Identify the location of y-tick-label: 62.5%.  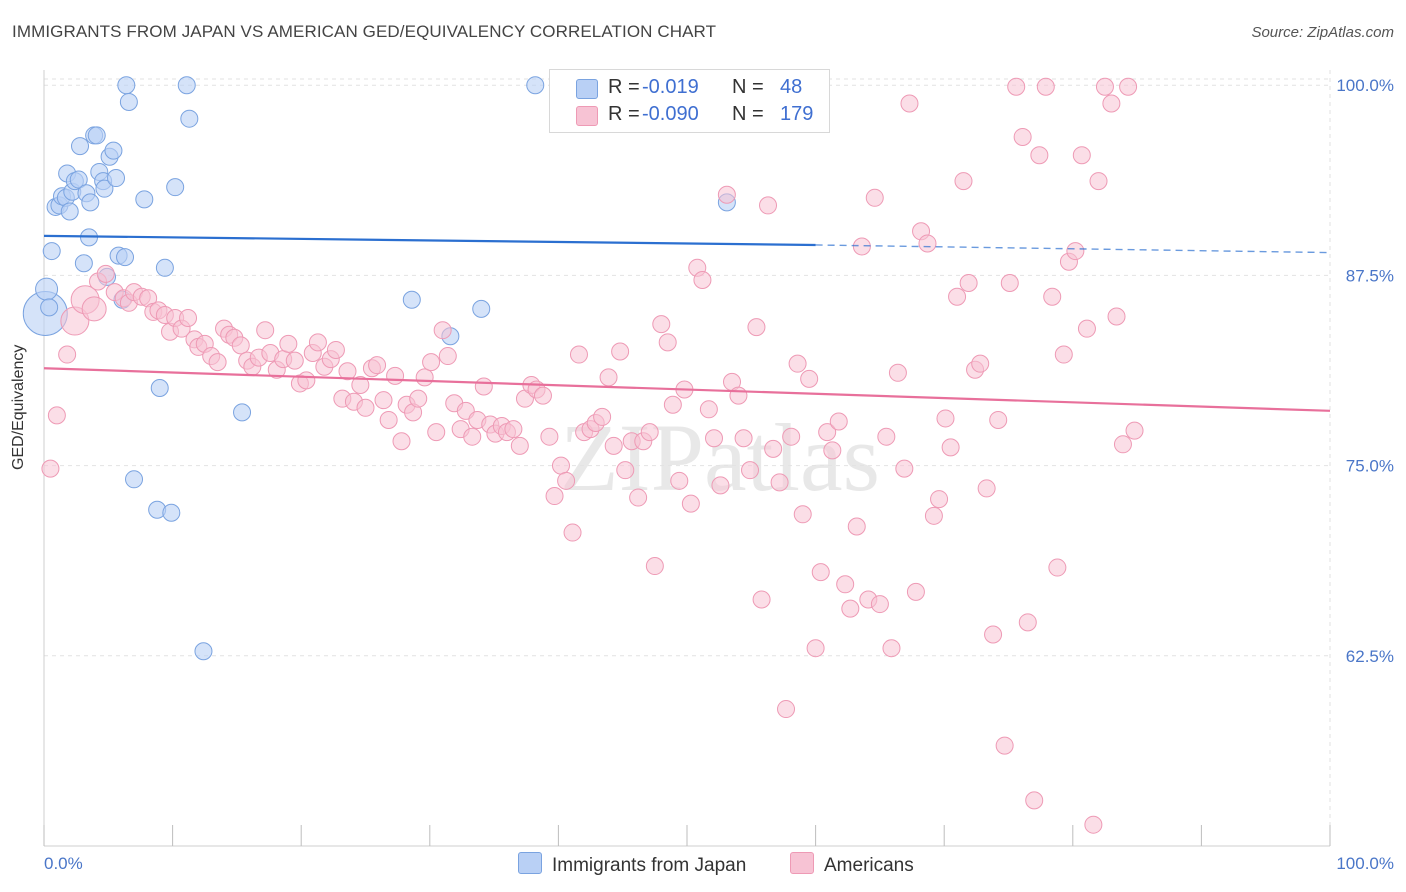
(1370, 656).